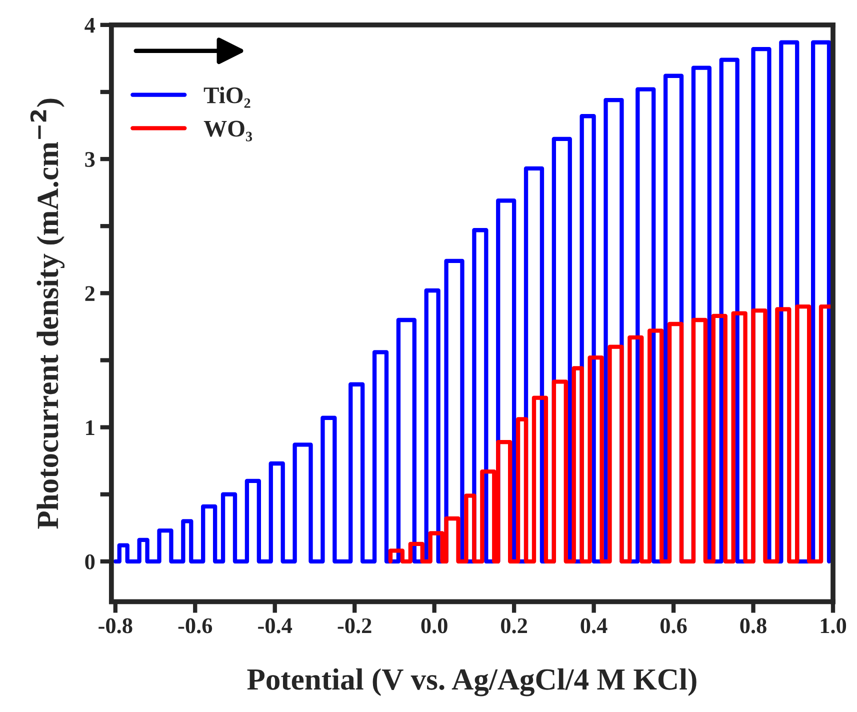 The image size is (857, 712). I want to click on legend-label: TiO₂, so click(227, 97).